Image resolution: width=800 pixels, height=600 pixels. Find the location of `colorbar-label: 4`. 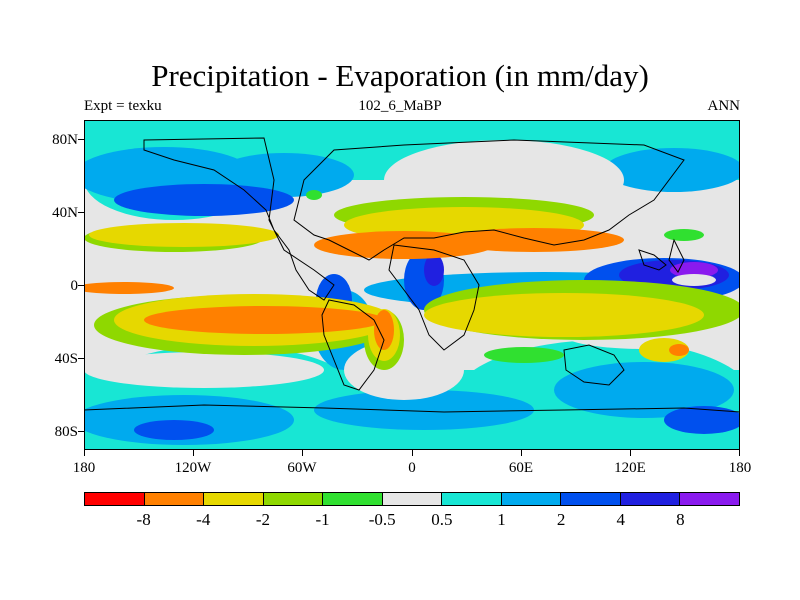

colorbar-label: 4 is located at coordinates (620, 519).